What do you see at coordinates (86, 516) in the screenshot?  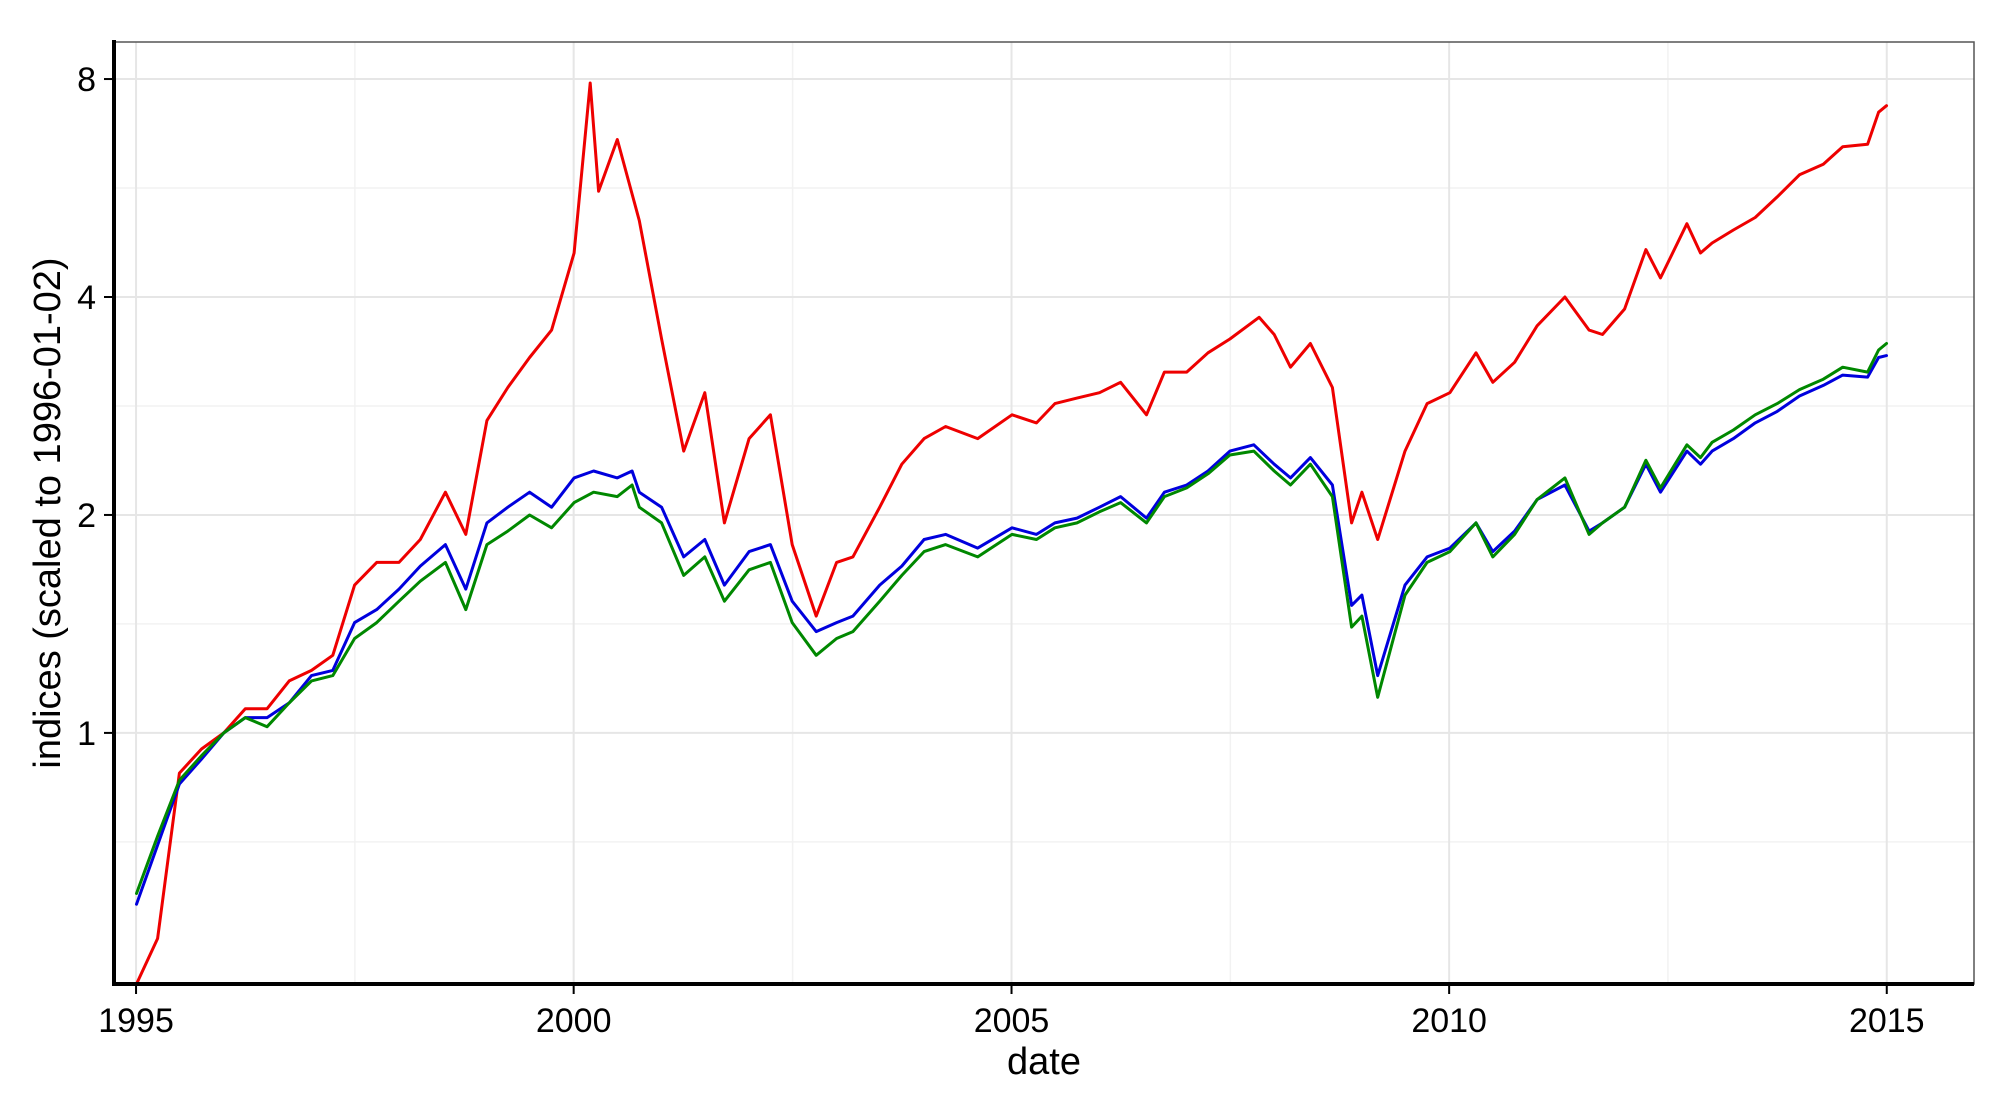 I see `y-tick-label: 2` at bounding box center [86, 516].